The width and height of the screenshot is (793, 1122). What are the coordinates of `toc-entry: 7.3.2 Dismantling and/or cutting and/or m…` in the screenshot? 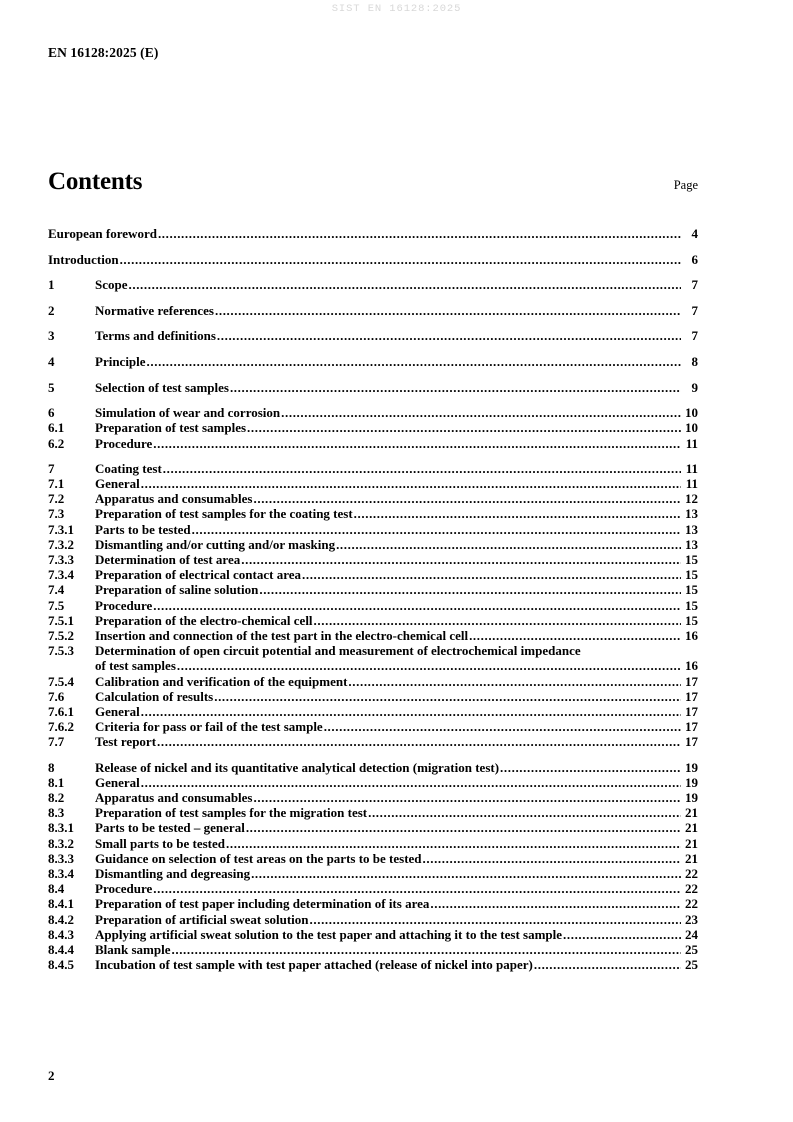 It's located at (373, 544).